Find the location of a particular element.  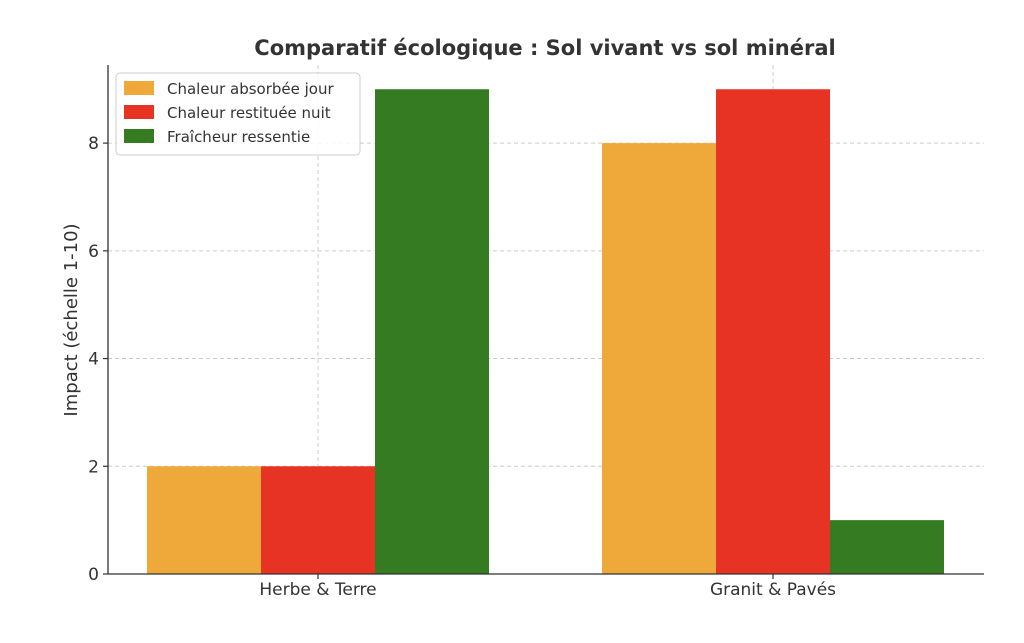

x-ticks: Herbe & Terre Granit & Pavés is located at coordinates (547, 587).